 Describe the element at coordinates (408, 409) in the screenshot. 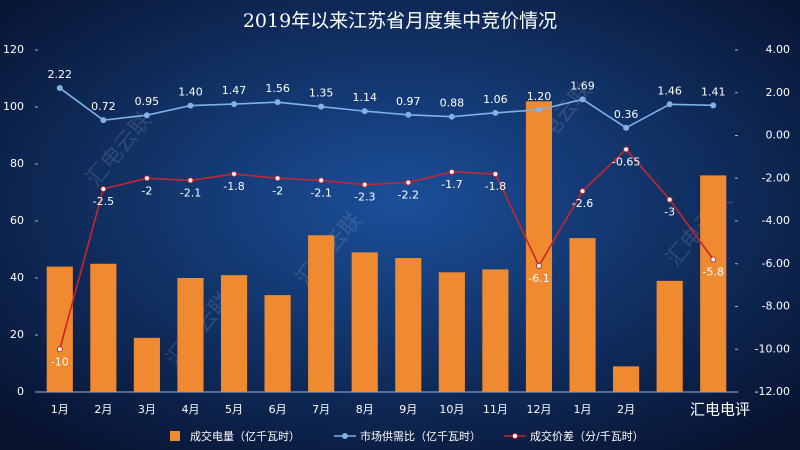

I see `x-tick-label: 9月` at that location.